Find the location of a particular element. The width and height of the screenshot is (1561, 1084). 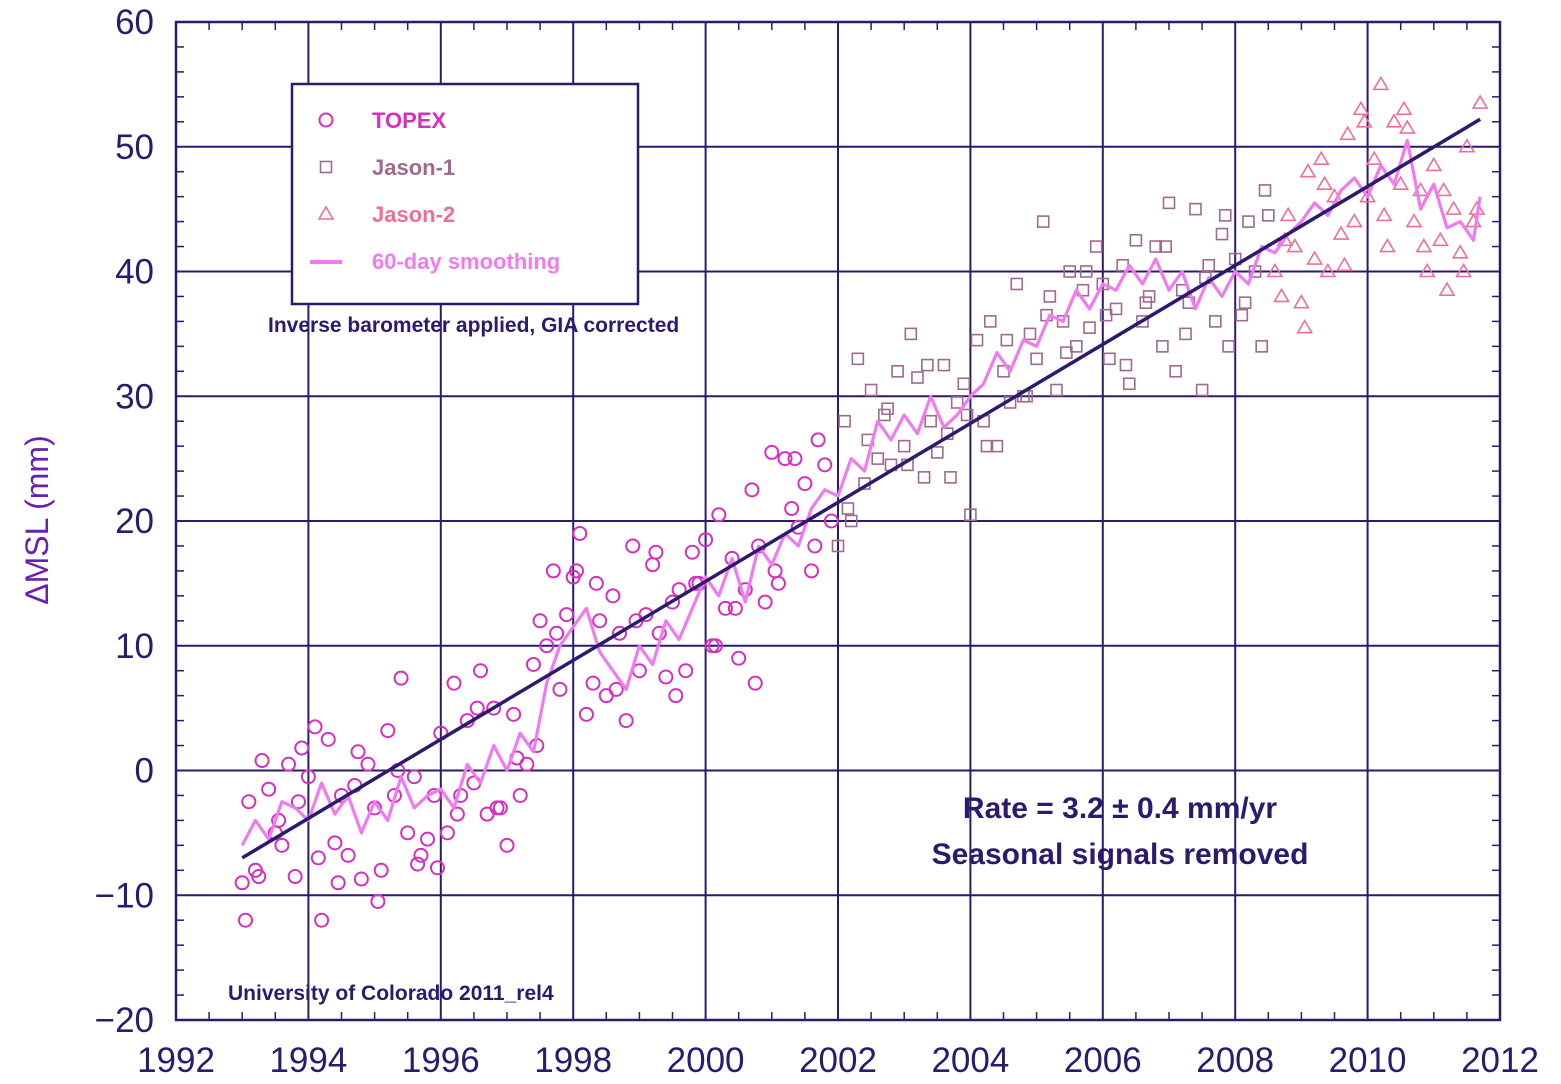

legend-swatch-triangle is located at coordinates (326, 212).